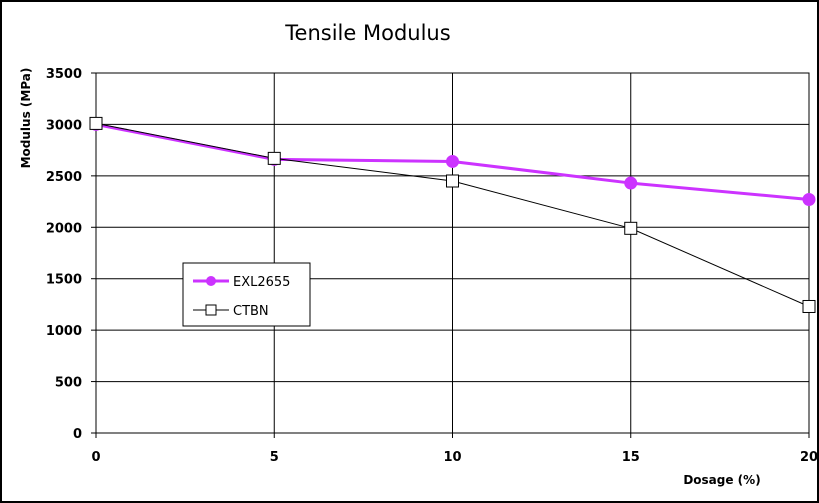  I want to click on legend: EXL2655 CTBN, so click(246, 294).